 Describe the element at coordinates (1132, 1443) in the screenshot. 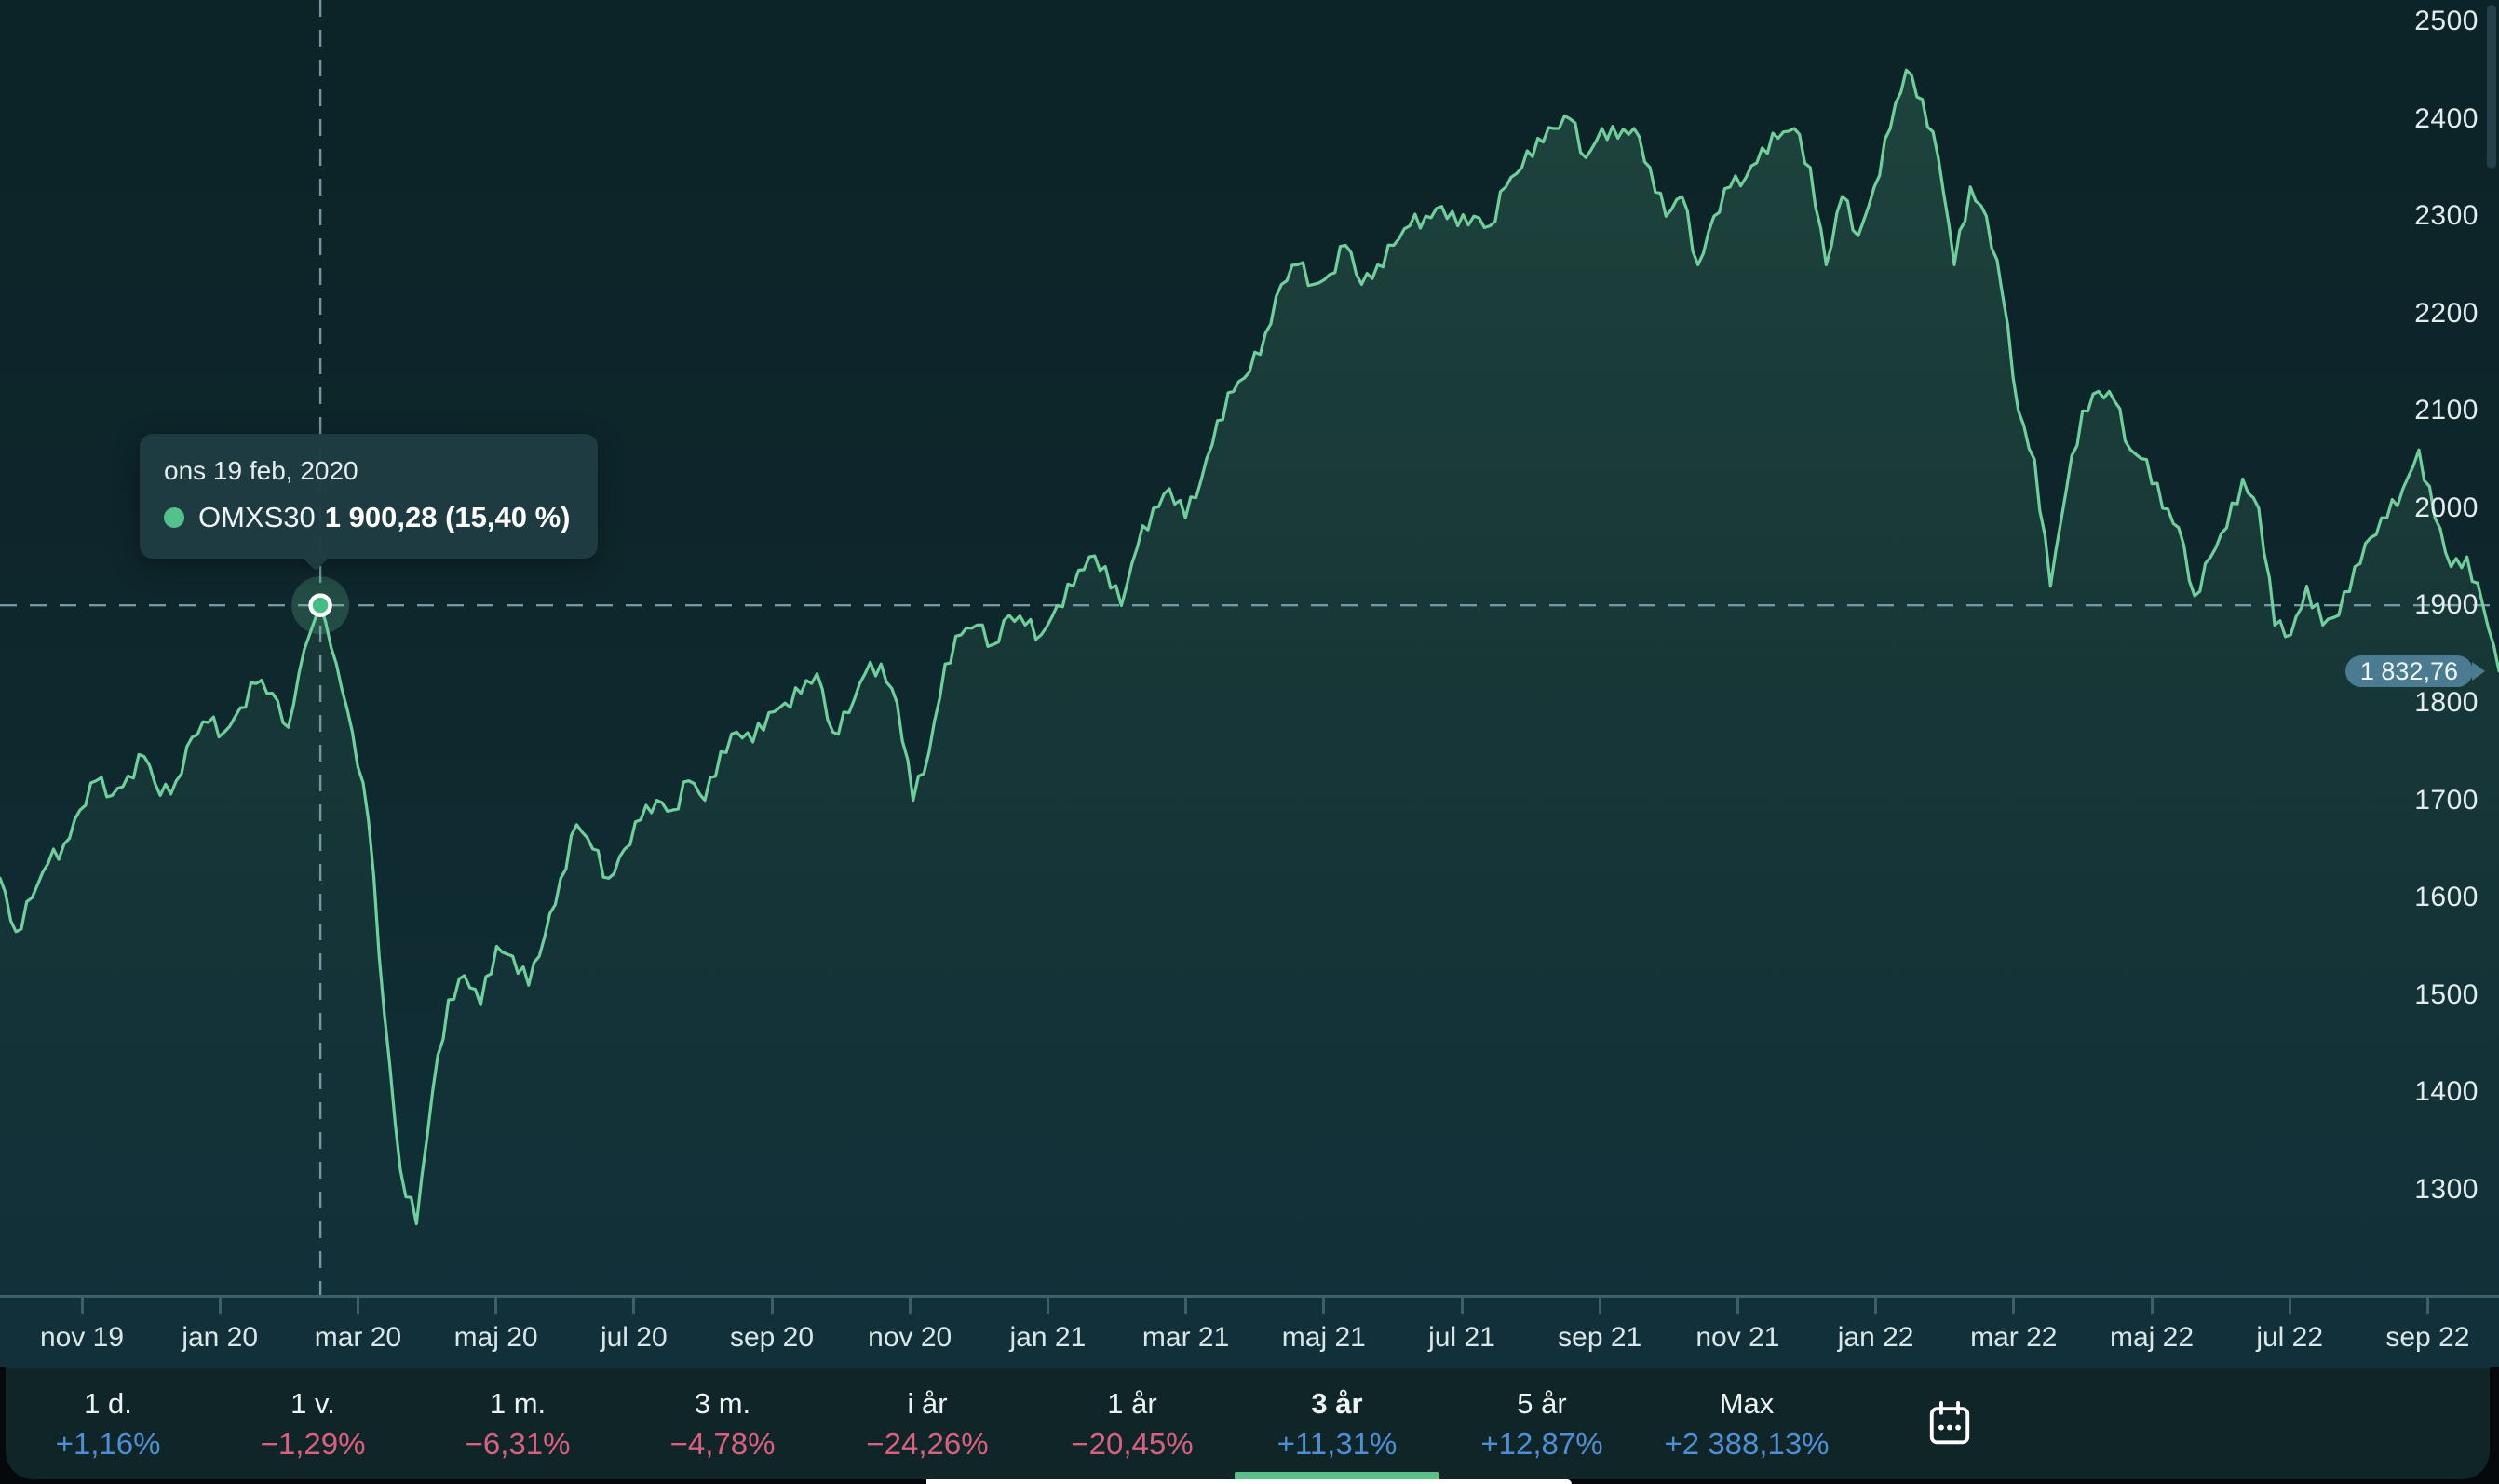

I see `period-tab-change: −20,45%` at that location.